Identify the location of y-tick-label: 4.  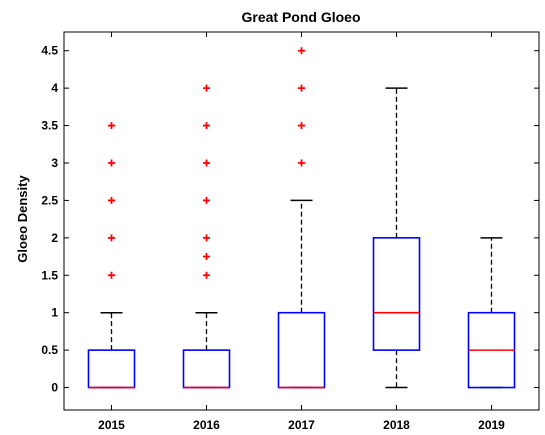
(54, 88).